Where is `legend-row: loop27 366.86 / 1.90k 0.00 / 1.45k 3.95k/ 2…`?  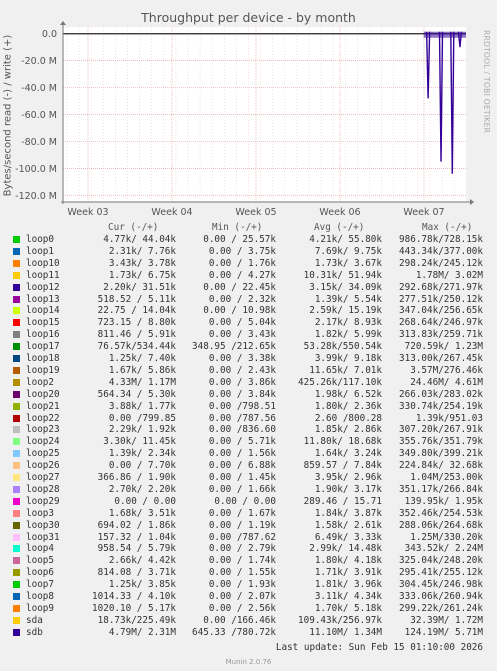
legend-row: loop27 366.86 / 1.90k 0.00 / 1.45k 3.95k/ 2… is located at coordinates (248, 477).